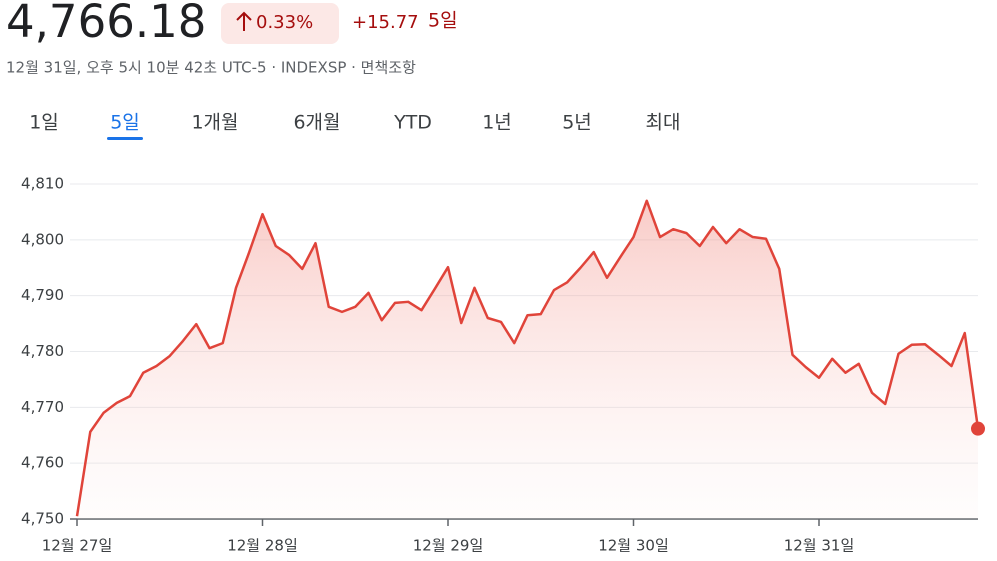  Describe the element at coordinates (497, 123) in the screenshot. I see `tab: 1년` at that location.